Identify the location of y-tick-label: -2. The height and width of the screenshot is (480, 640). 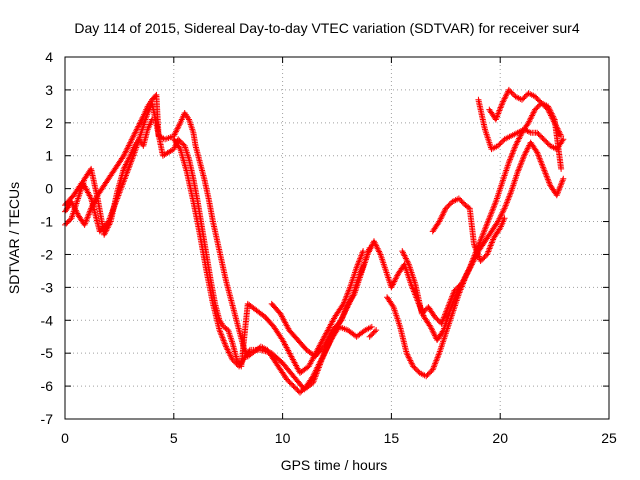
(47, 254).